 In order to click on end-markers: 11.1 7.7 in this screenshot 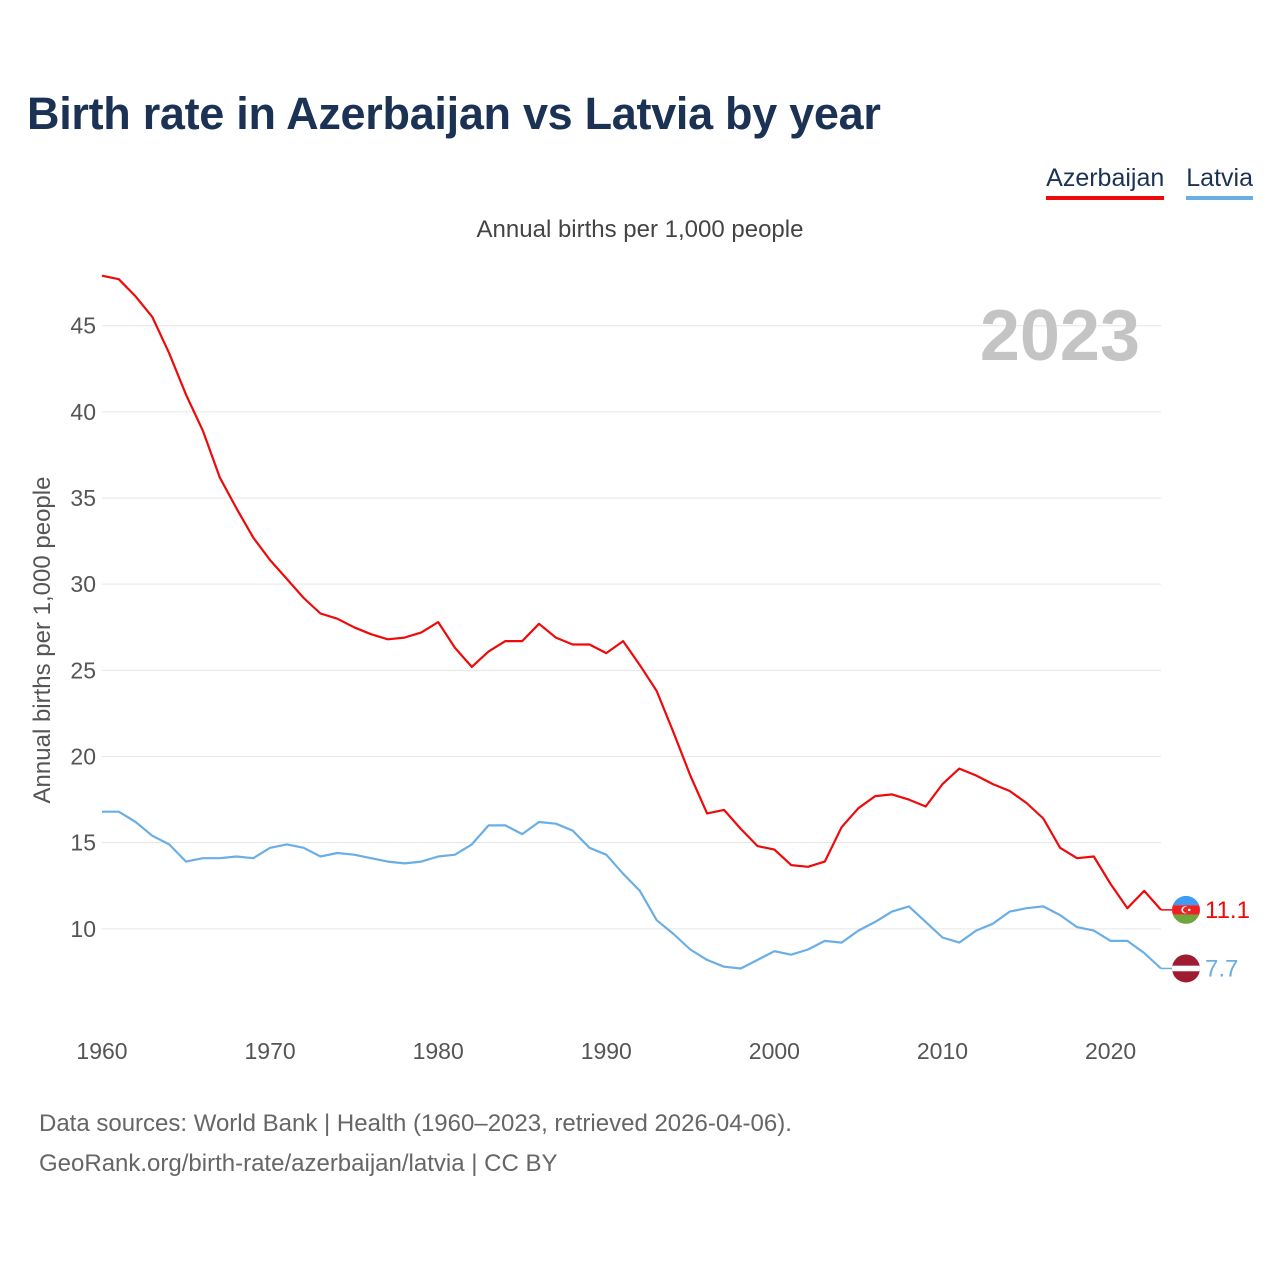, I will do `click(1205, 939)`.